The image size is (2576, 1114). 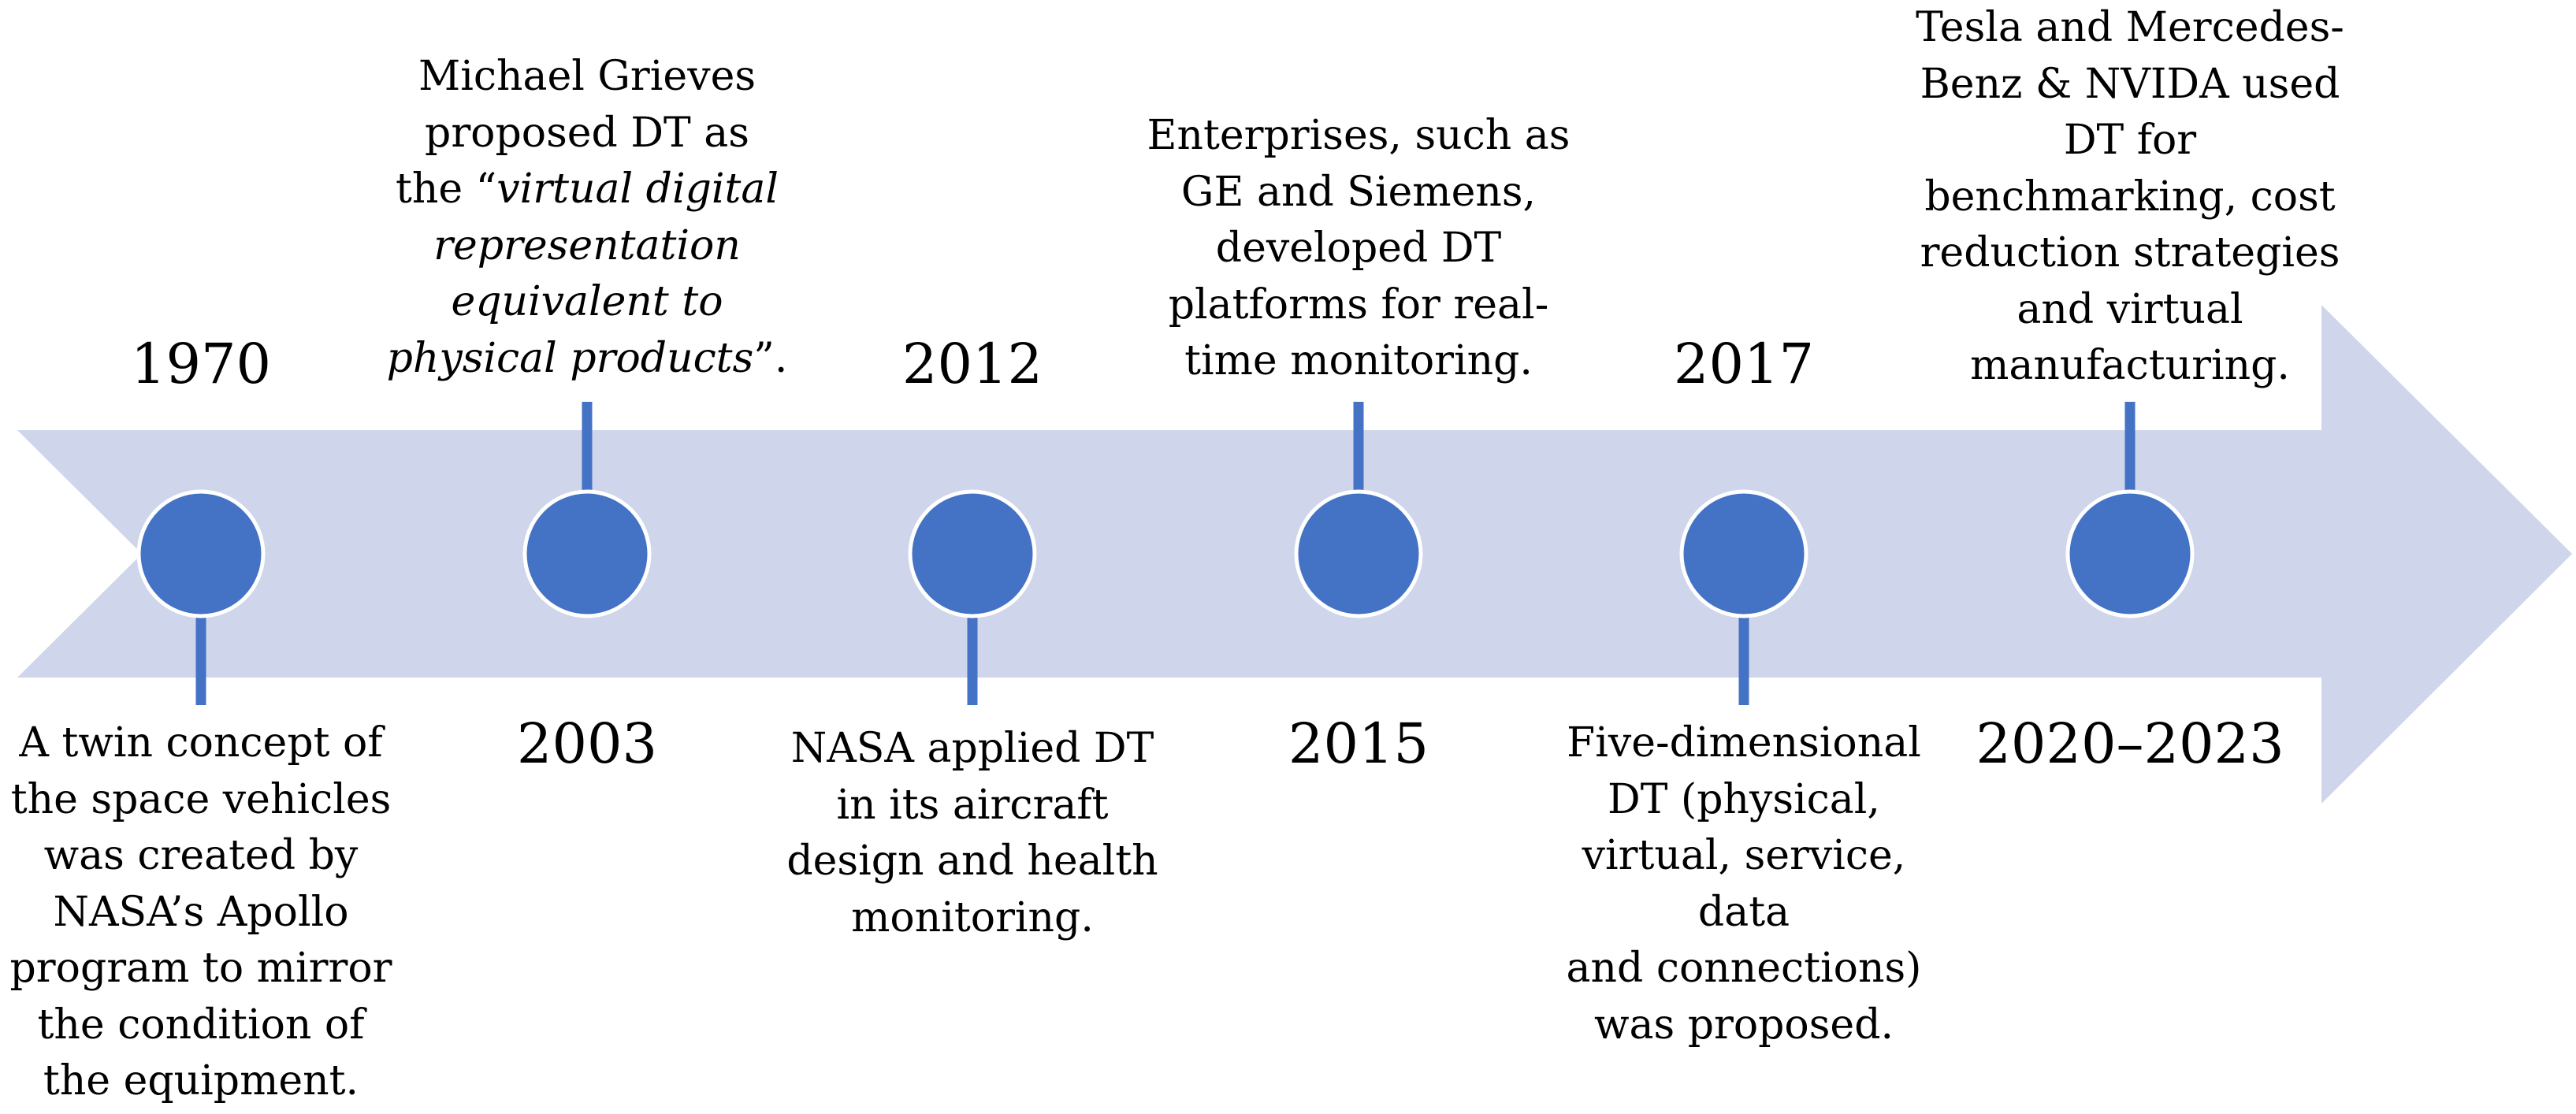 I want to click on event-description-2003-part-3: ”., so click(x=770, y=358).